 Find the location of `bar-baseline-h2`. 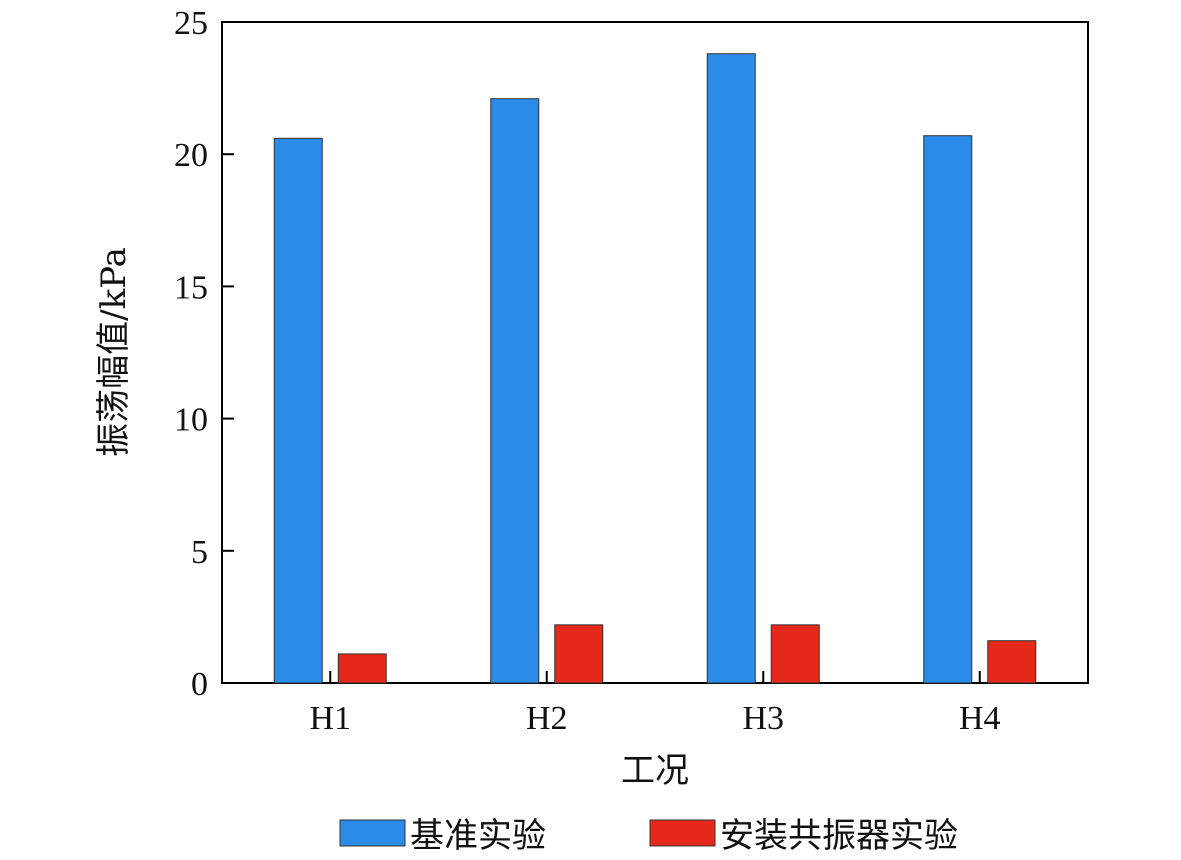

bar-baseline-h2 is located at coordinates (515, 391).